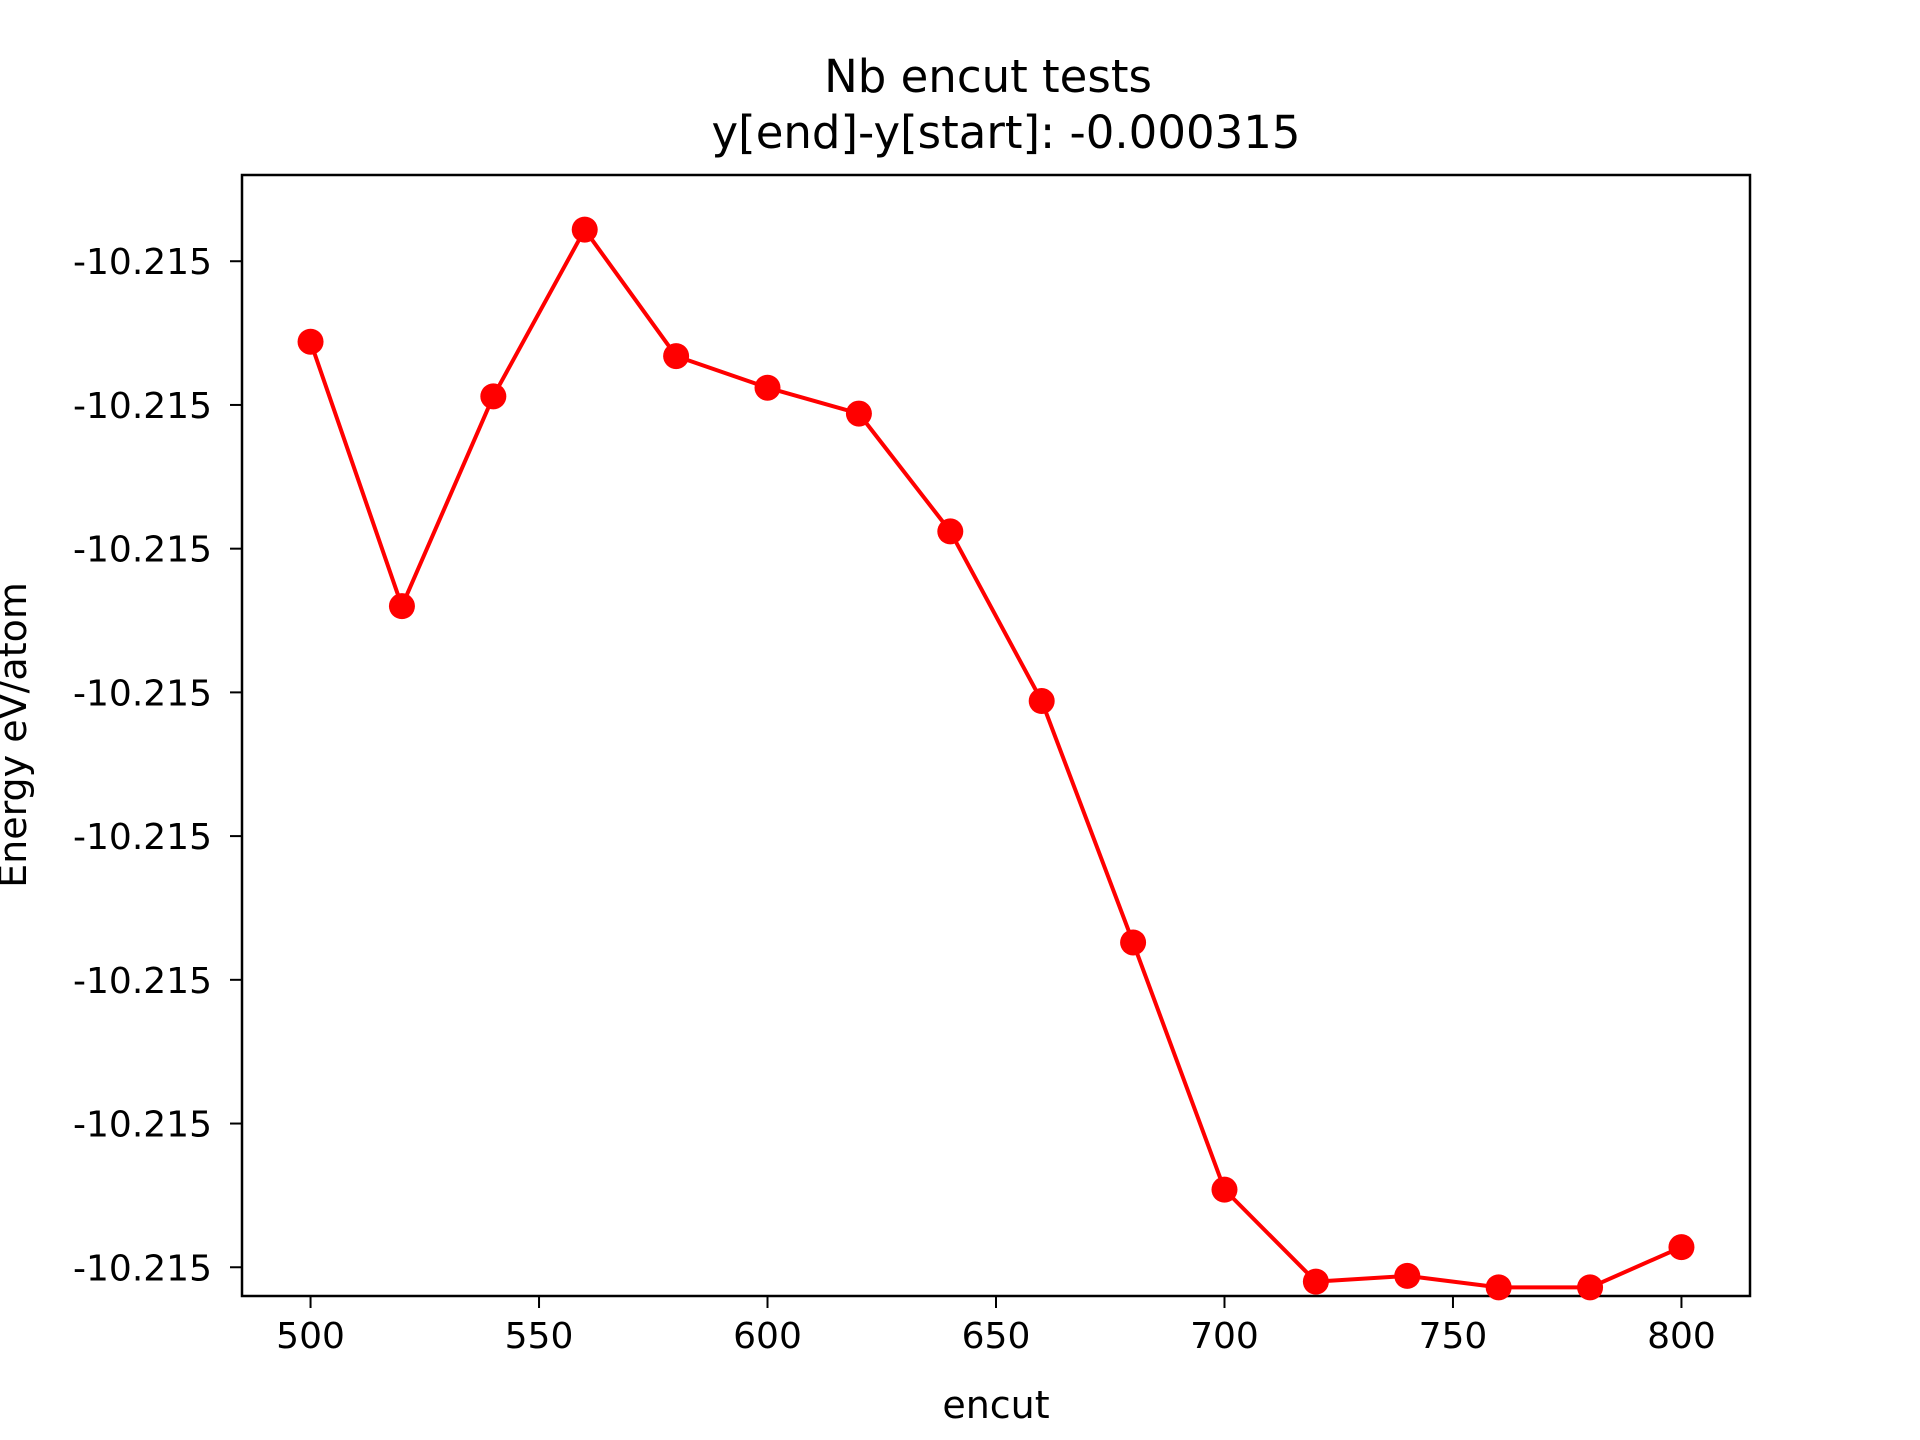 Image resolution: width=1920 pixels, height=1440 pixels. I want to click on x-tick-label: 500, so click(310, 1336).